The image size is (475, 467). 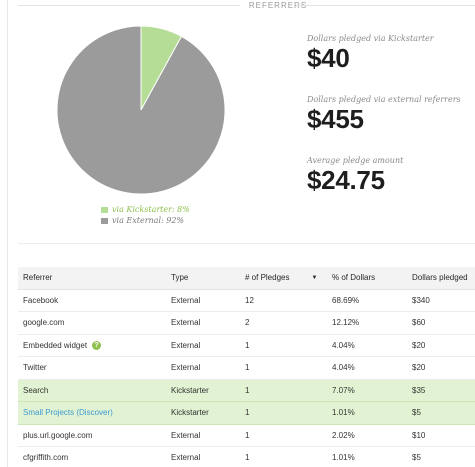 I want to click on legend-item-kickstarter: via Kickstarter: 8%, so click(x=145, y=209).